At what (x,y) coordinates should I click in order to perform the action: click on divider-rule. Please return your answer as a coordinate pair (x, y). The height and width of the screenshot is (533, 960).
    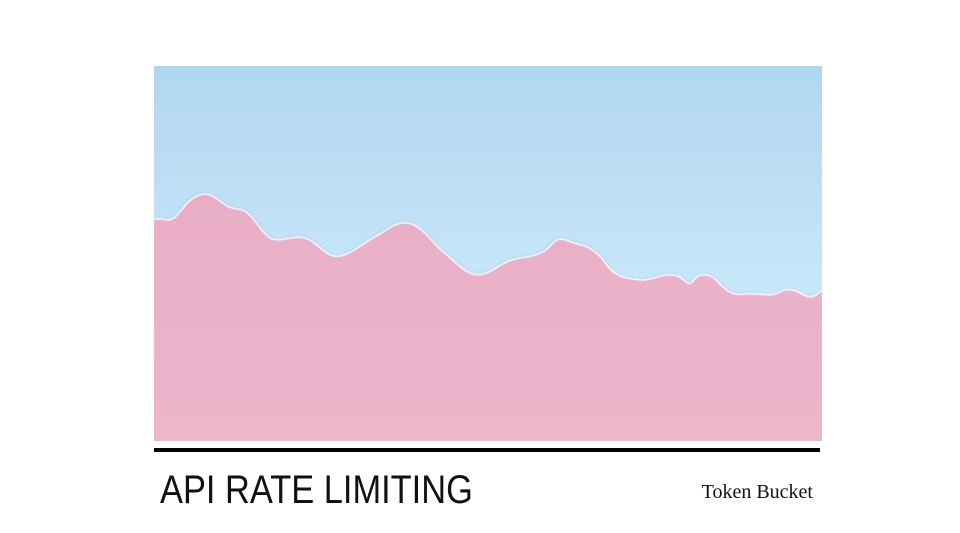
    Looking at the image, I should click on (487, 450).